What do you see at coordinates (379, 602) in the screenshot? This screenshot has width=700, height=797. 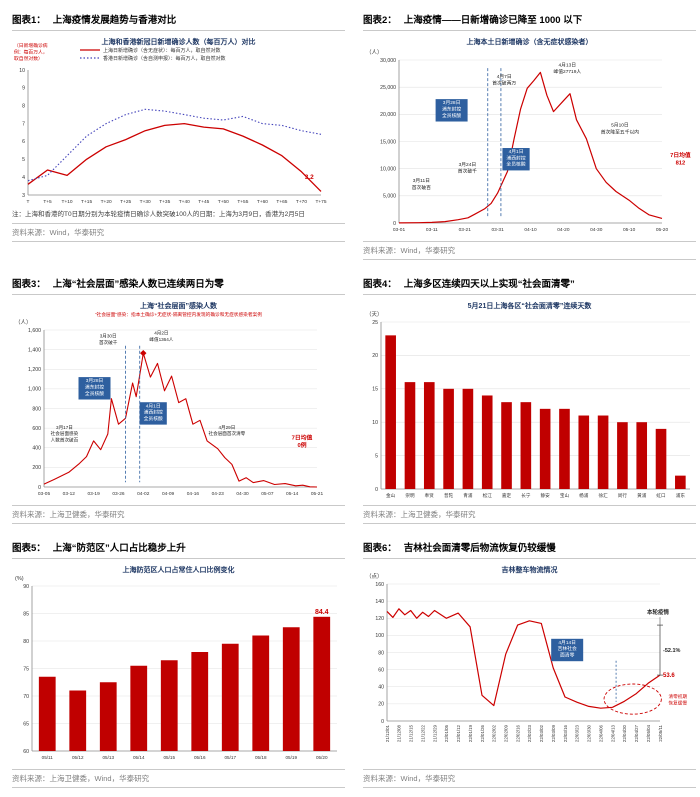 I see `svg-text: 140` at bounding box center [379, 602].